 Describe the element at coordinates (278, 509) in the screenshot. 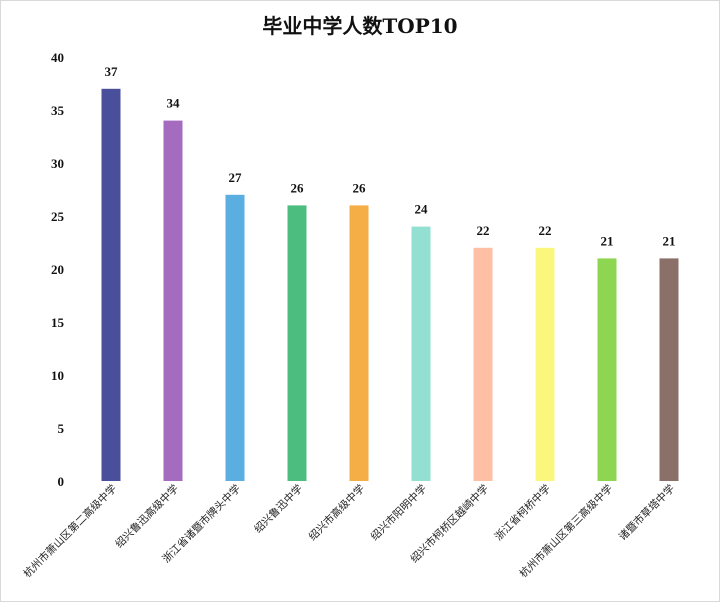

I see `x-tick-label: 绍兴鲁迅中学` at that location.